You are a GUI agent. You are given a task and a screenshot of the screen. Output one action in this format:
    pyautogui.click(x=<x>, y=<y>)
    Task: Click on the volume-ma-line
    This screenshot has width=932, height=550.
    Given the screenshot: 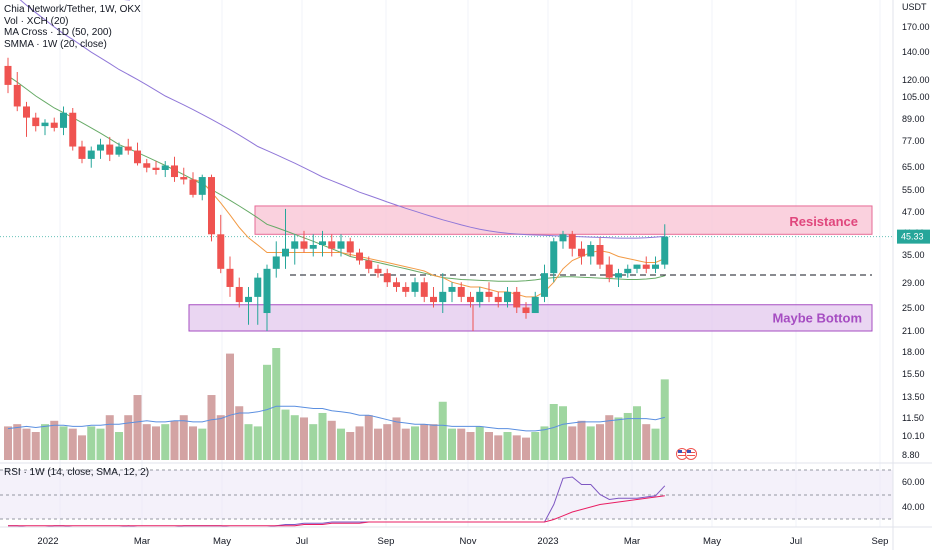 What is the action you would take?
    pyautogui.click(x=336, y=418)
    